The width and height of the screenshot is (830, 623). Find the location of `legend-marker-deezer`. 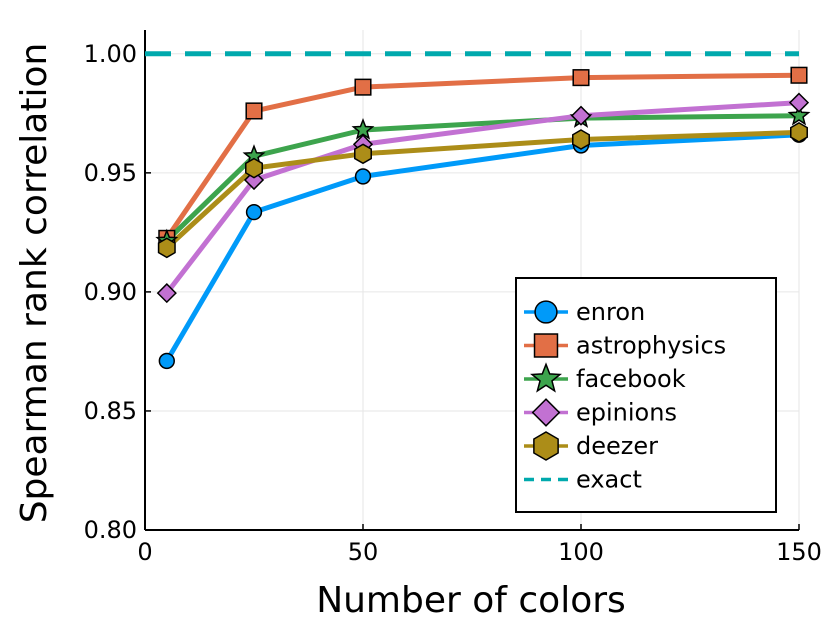

legend-marker-deezer is located at coordinates (546, 446).